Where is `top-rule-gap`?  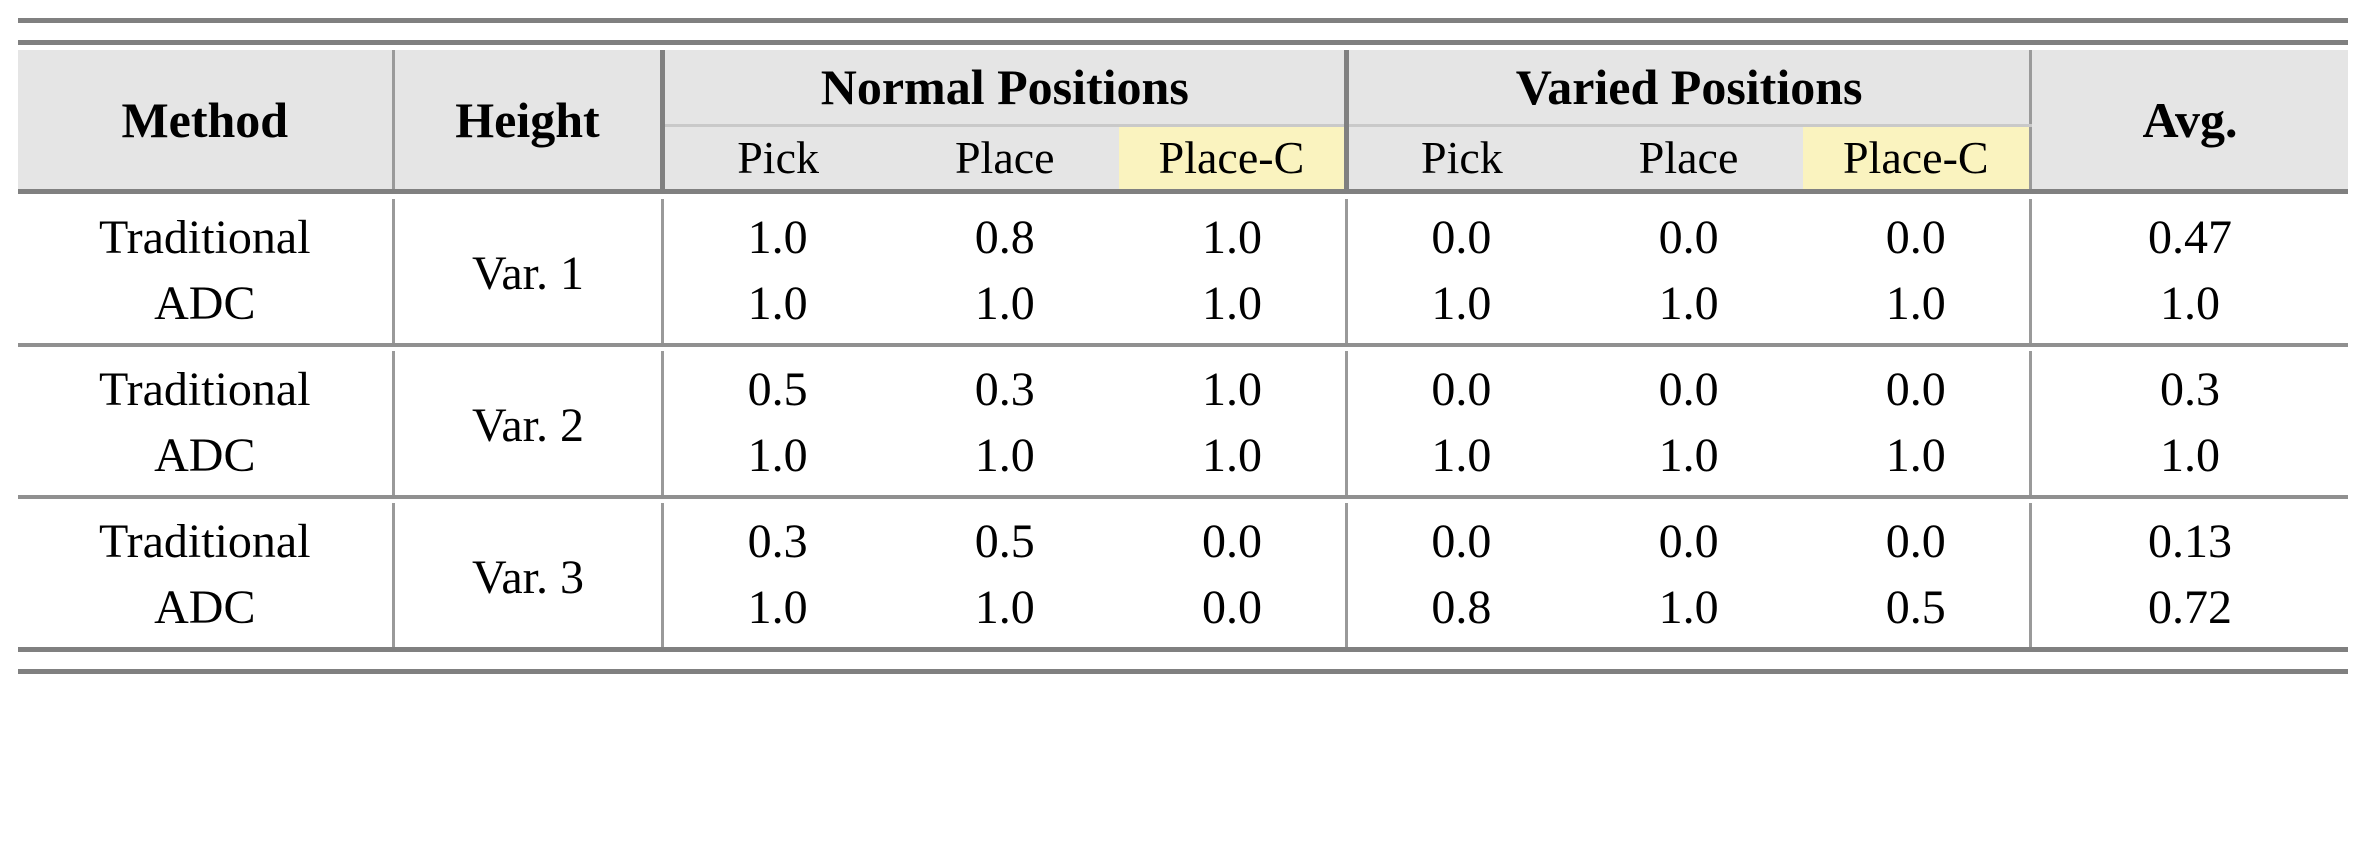 top-rule-gap is located at coordinates (1183, 35).